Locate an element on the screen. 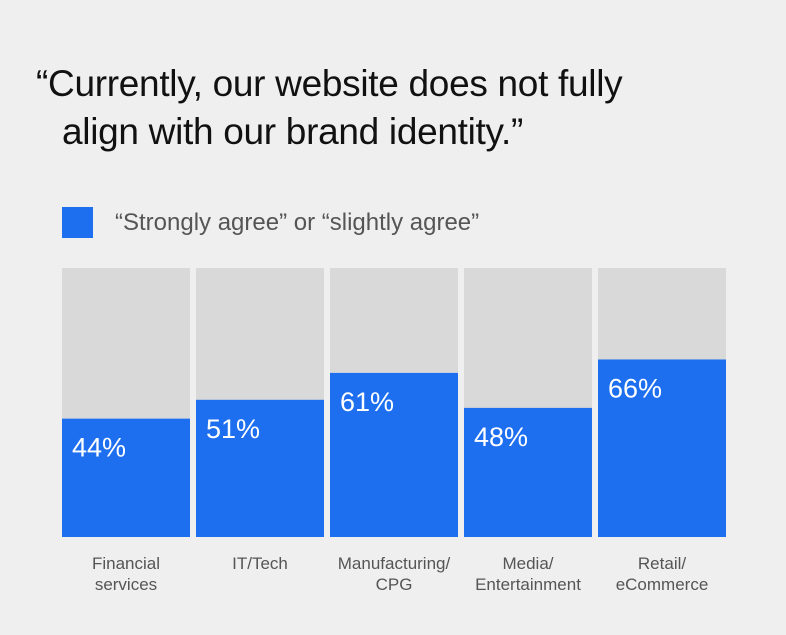  category-label: Entertainment is located at coordinates (528, 584).